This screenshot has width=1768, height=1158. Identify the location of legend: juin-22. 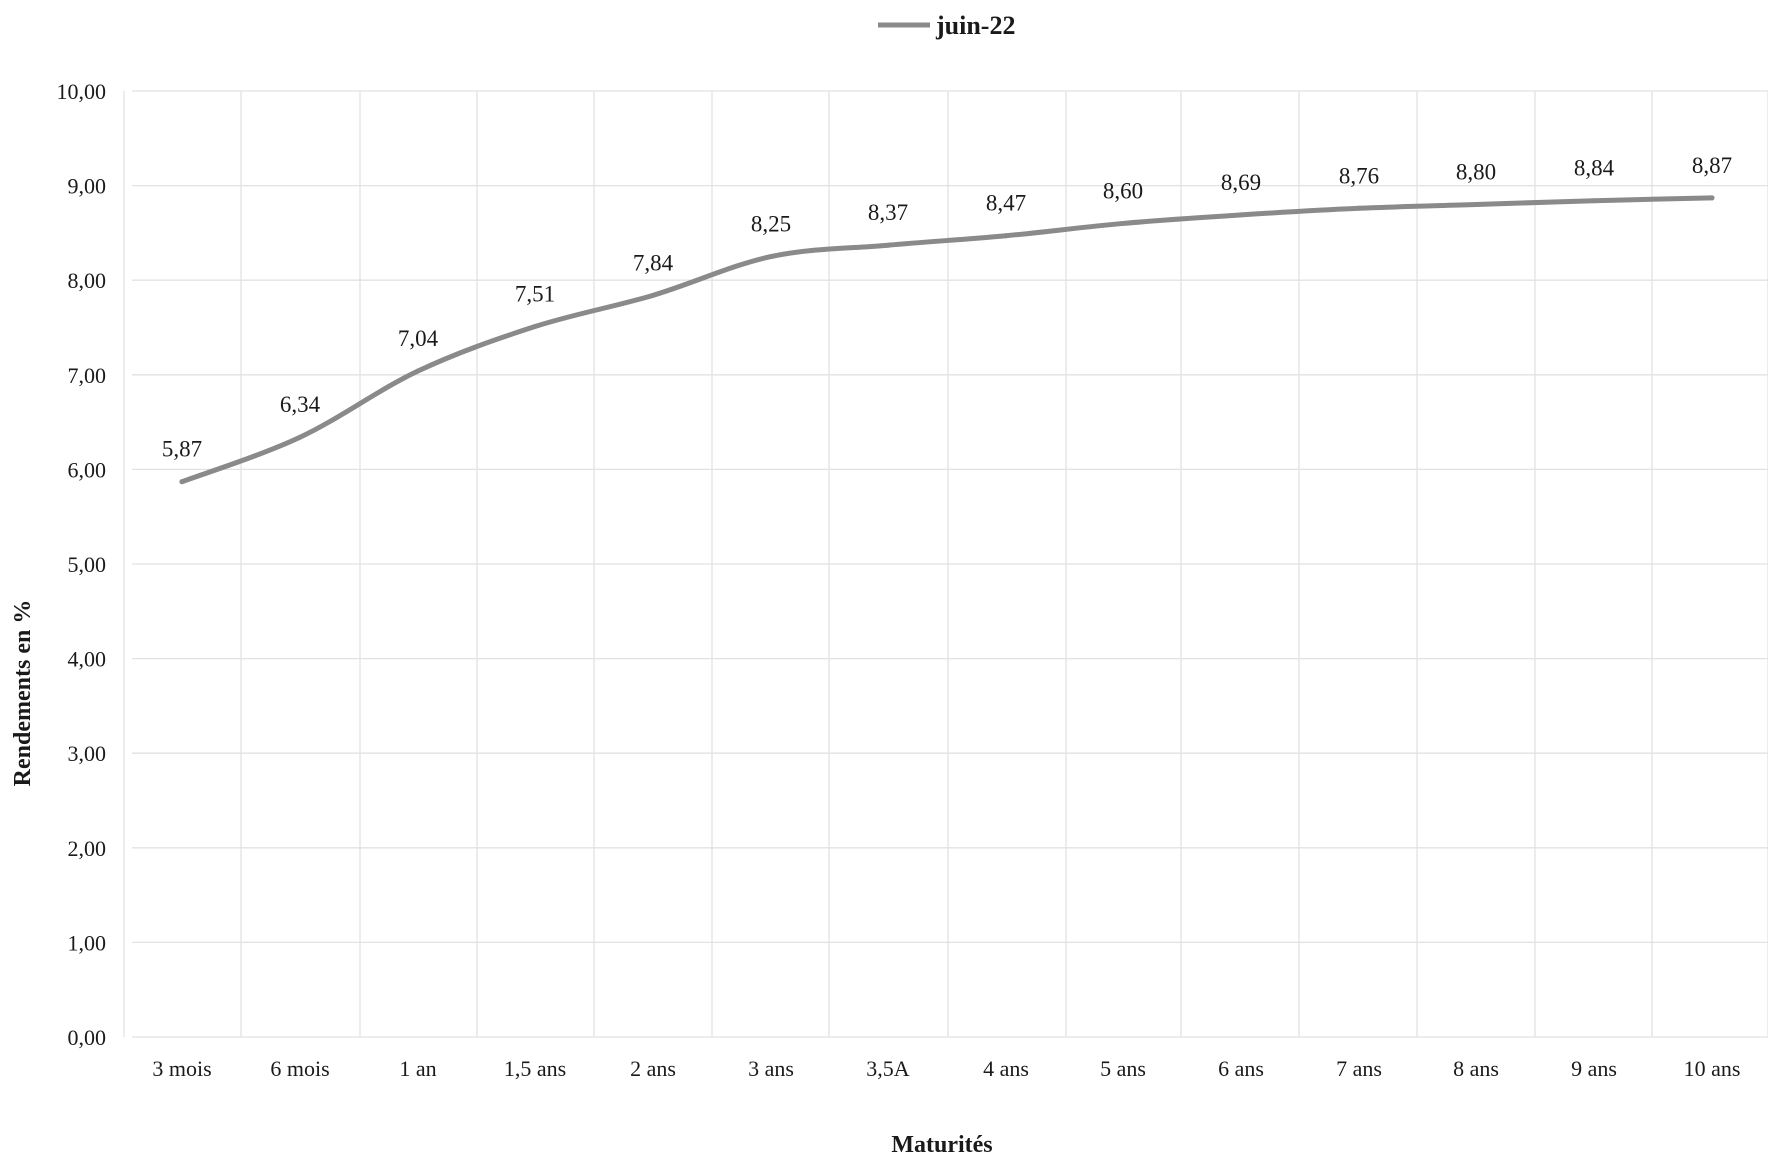
(946, 25).